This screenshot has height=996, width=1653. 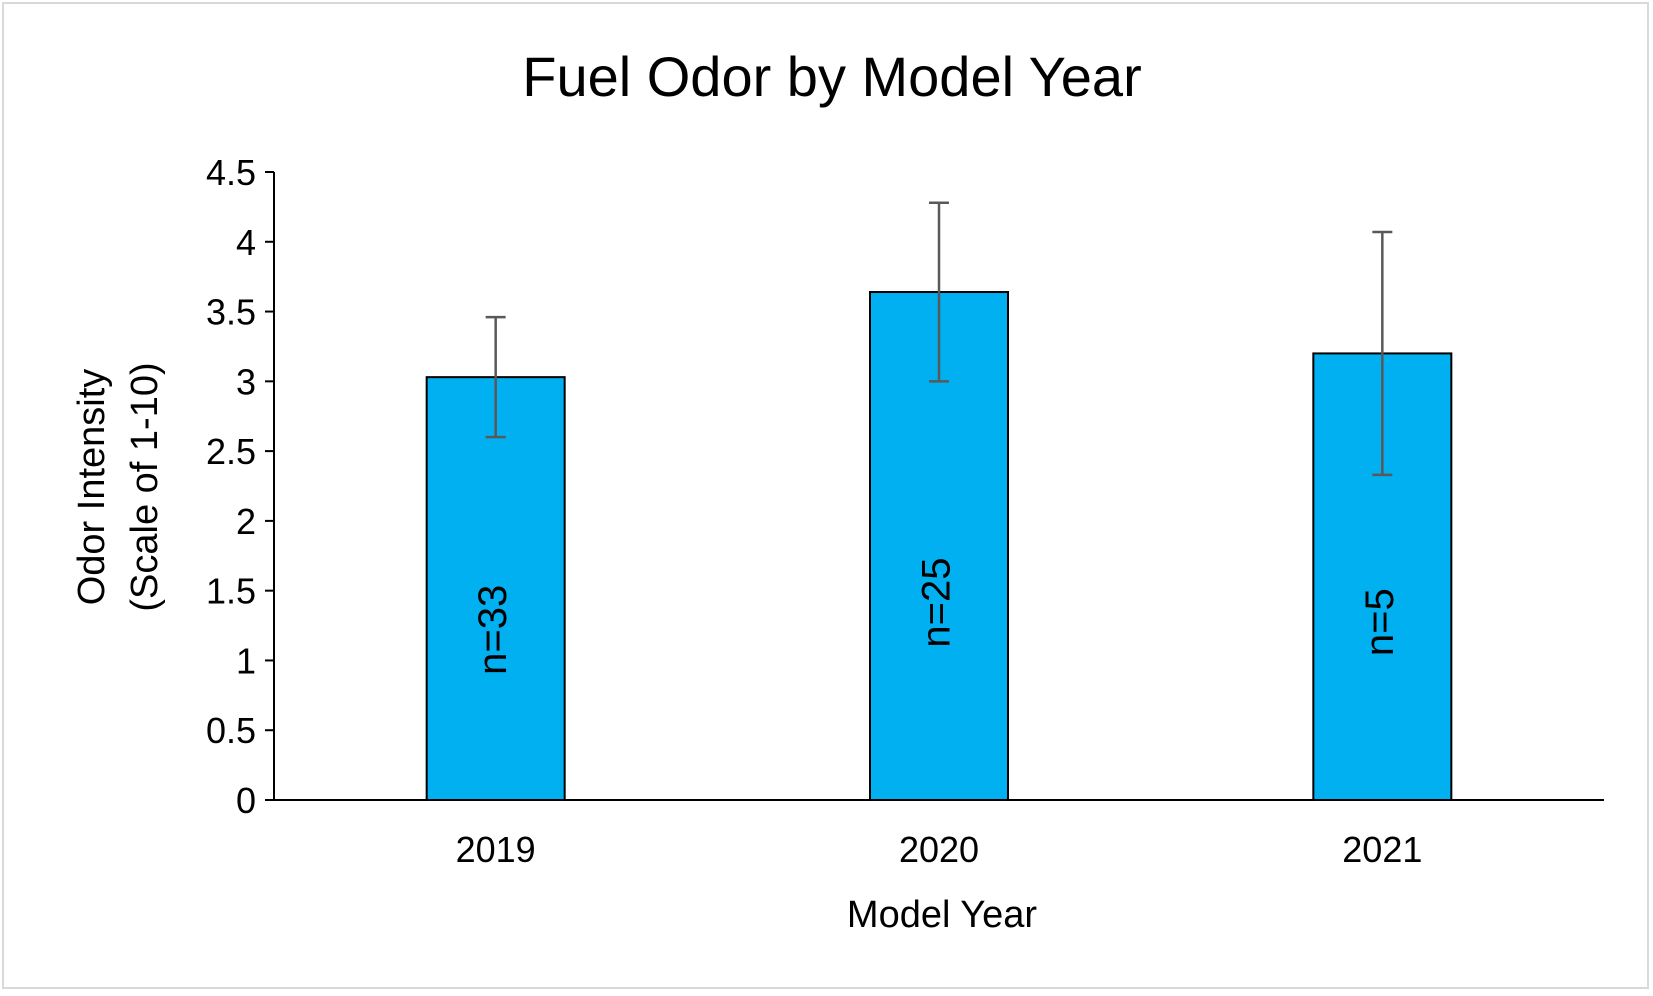 I want to click on bar-data-label: n=25, so click(x=937, y=603).